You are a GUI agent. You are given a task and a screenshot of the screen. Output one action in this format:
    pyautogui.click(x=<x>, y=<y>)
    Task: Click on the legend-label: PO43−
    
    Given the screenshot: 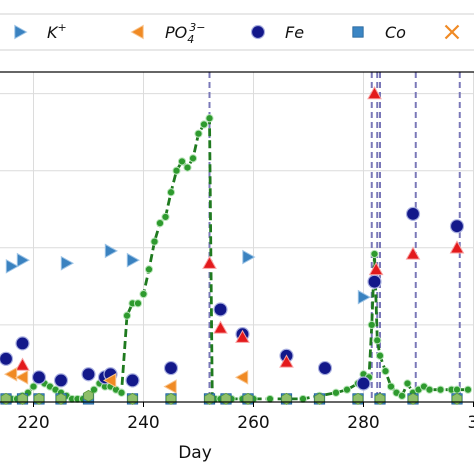 What is the action you would take?
    pyautogui.click(x=185, y=33)
    